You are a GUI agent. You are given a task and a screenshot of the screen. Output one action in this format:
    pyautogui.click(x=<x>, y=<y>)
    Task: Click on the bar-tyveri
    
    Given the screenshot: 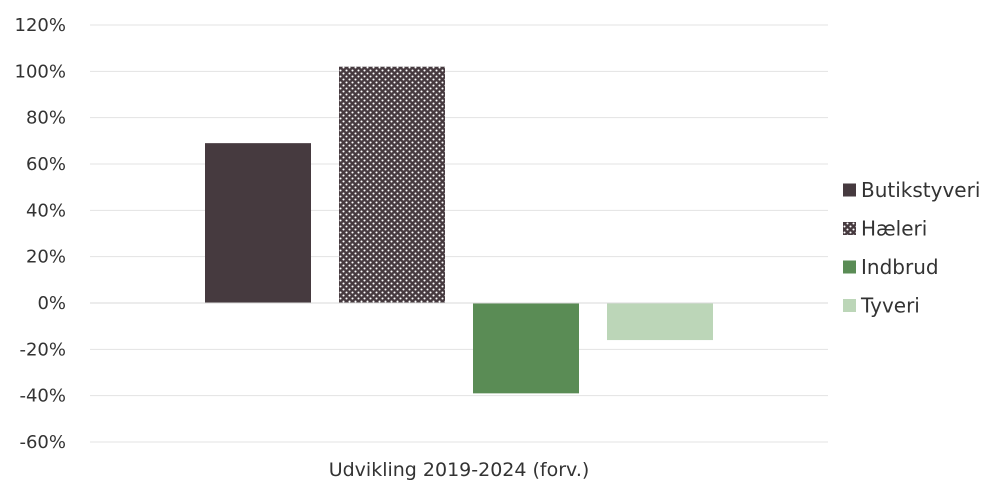 What is the action you would take?
    pyautogui.click(x=660, y=322)
    